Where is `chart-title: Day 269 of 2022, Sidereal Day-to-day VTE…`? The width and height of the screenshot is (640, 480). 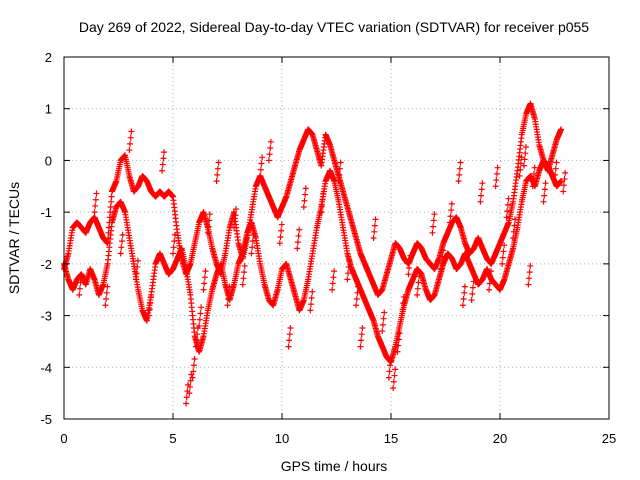 chart-title: Day 269 of 2022, Sidereal Day-to-day VTE… is located at coordinates (334, 27).